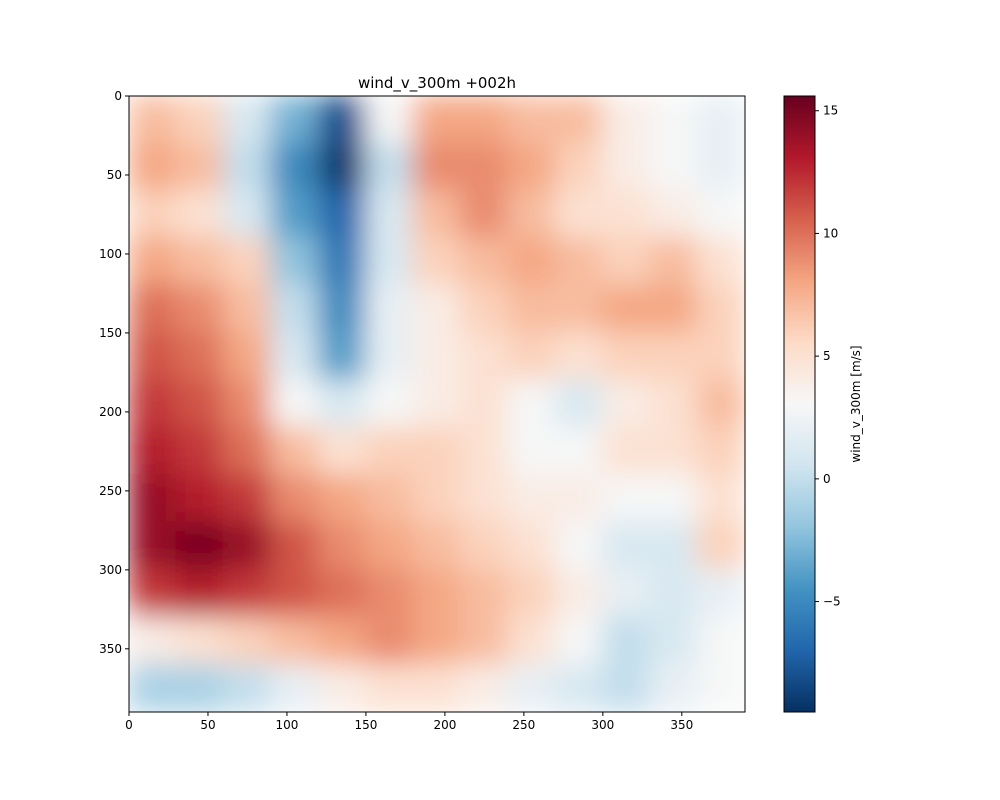 This screenshot has width=1000, height=800. What do you see at coordinates (828, 356) in the screenshot?
I see `colorbar-axis: −5 0 5 10 15` at bounding box center [828, 356].